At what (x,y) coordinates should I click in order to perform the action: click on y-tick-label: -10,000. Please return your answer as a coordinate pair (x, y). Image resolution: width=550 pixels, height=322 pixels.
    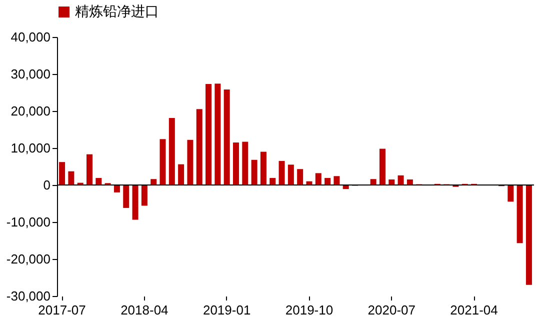
    Looking at the image, I should click on (28, 222).